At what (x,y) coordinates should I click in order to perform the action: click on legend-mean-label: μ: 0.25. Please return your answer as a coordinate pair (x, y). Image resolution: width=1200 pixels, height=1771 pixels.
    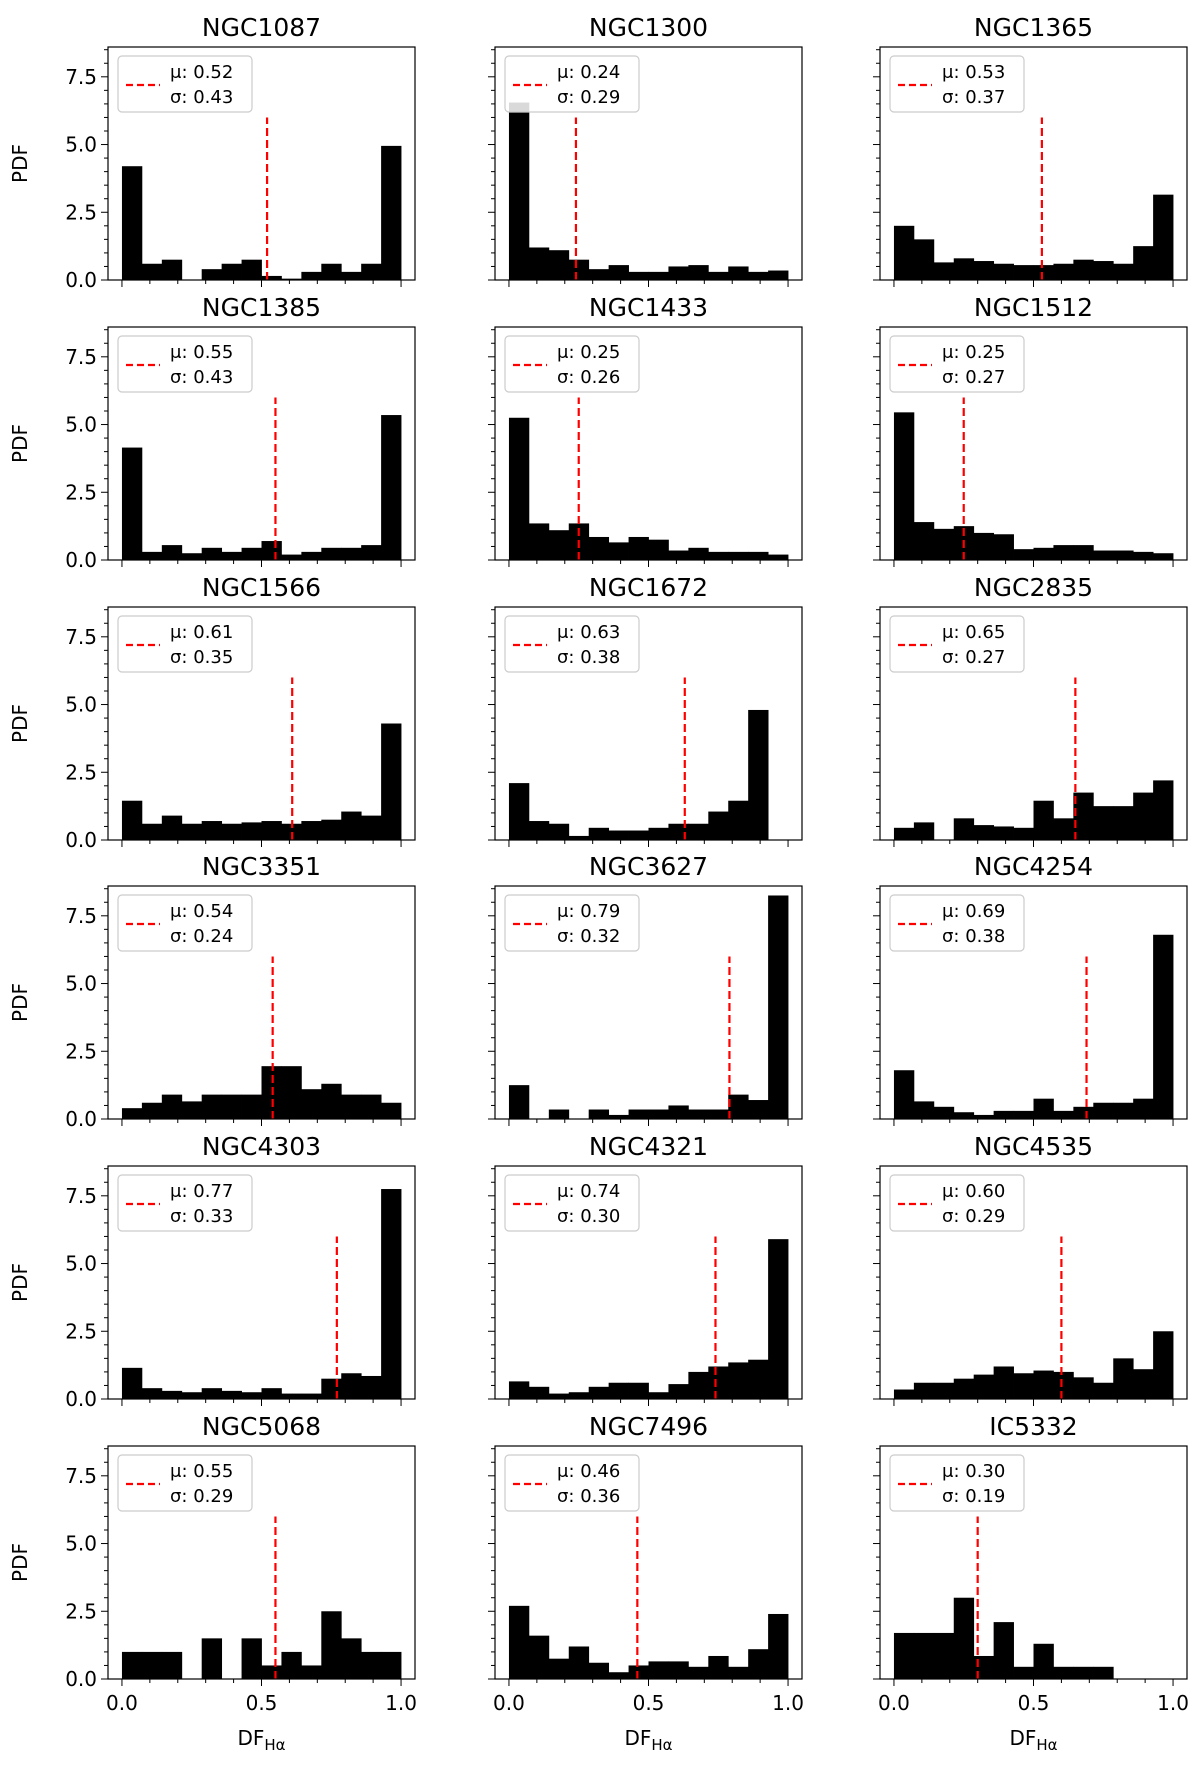
    Looking at the image, I should click on (973, 352).